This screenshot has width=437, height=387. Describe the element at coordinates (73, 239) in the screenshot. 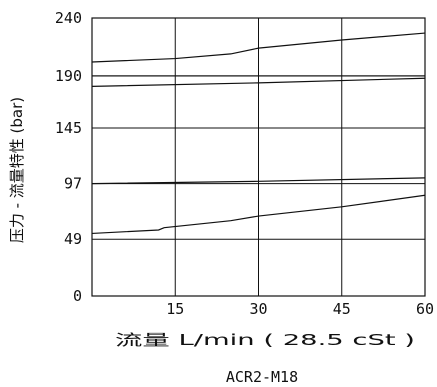

I see `y-tick-label-49: 49` at that location.